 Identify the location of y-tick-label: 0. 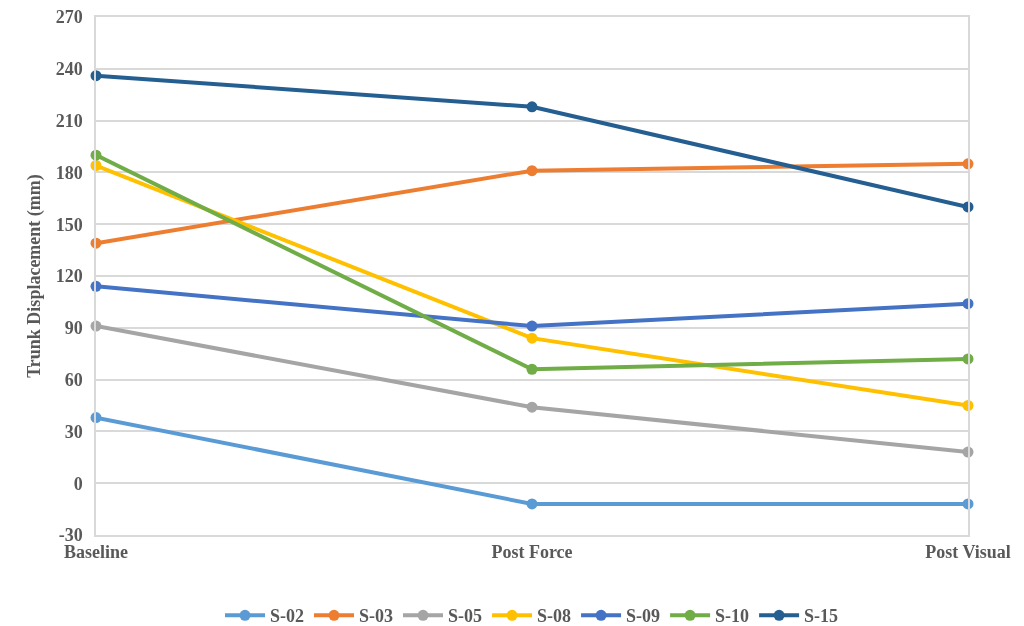
(78, 483).